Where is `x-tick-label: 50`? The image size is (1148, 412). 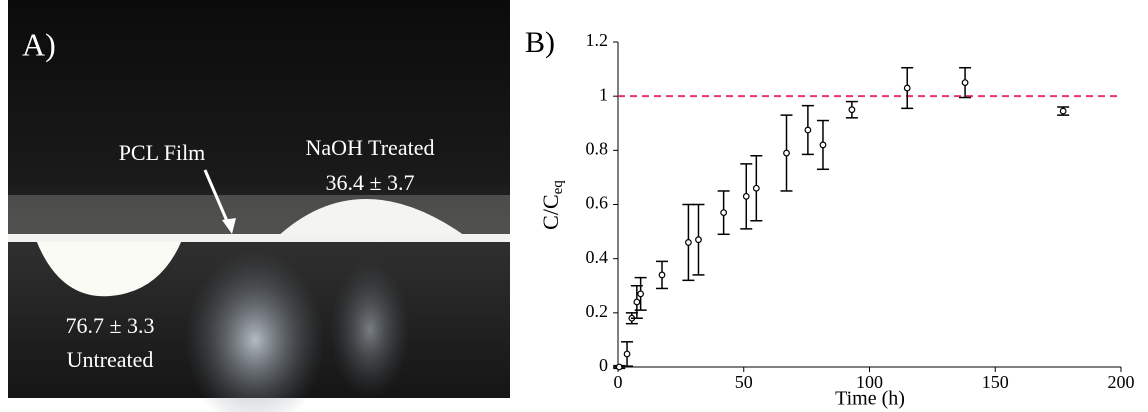 x-tick-label: 50 is located at coordinates (744, 382).